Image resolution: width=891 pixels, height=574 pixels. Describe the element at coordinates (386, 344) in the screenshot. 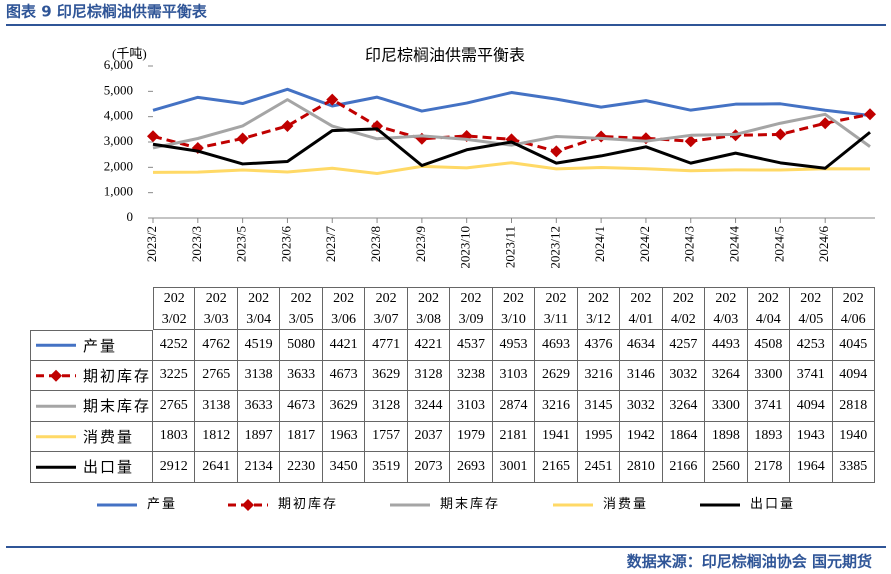

I see `cell-text: 4771` at that location.